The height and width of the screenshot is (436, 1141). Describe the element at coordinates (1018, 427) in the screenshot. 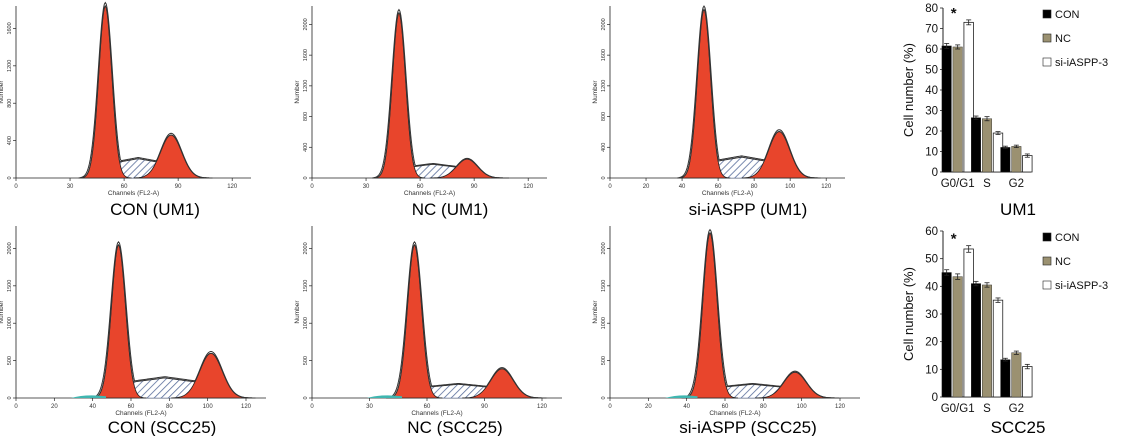

I see `bar-chart-title-scc25: SCC25` at that location.